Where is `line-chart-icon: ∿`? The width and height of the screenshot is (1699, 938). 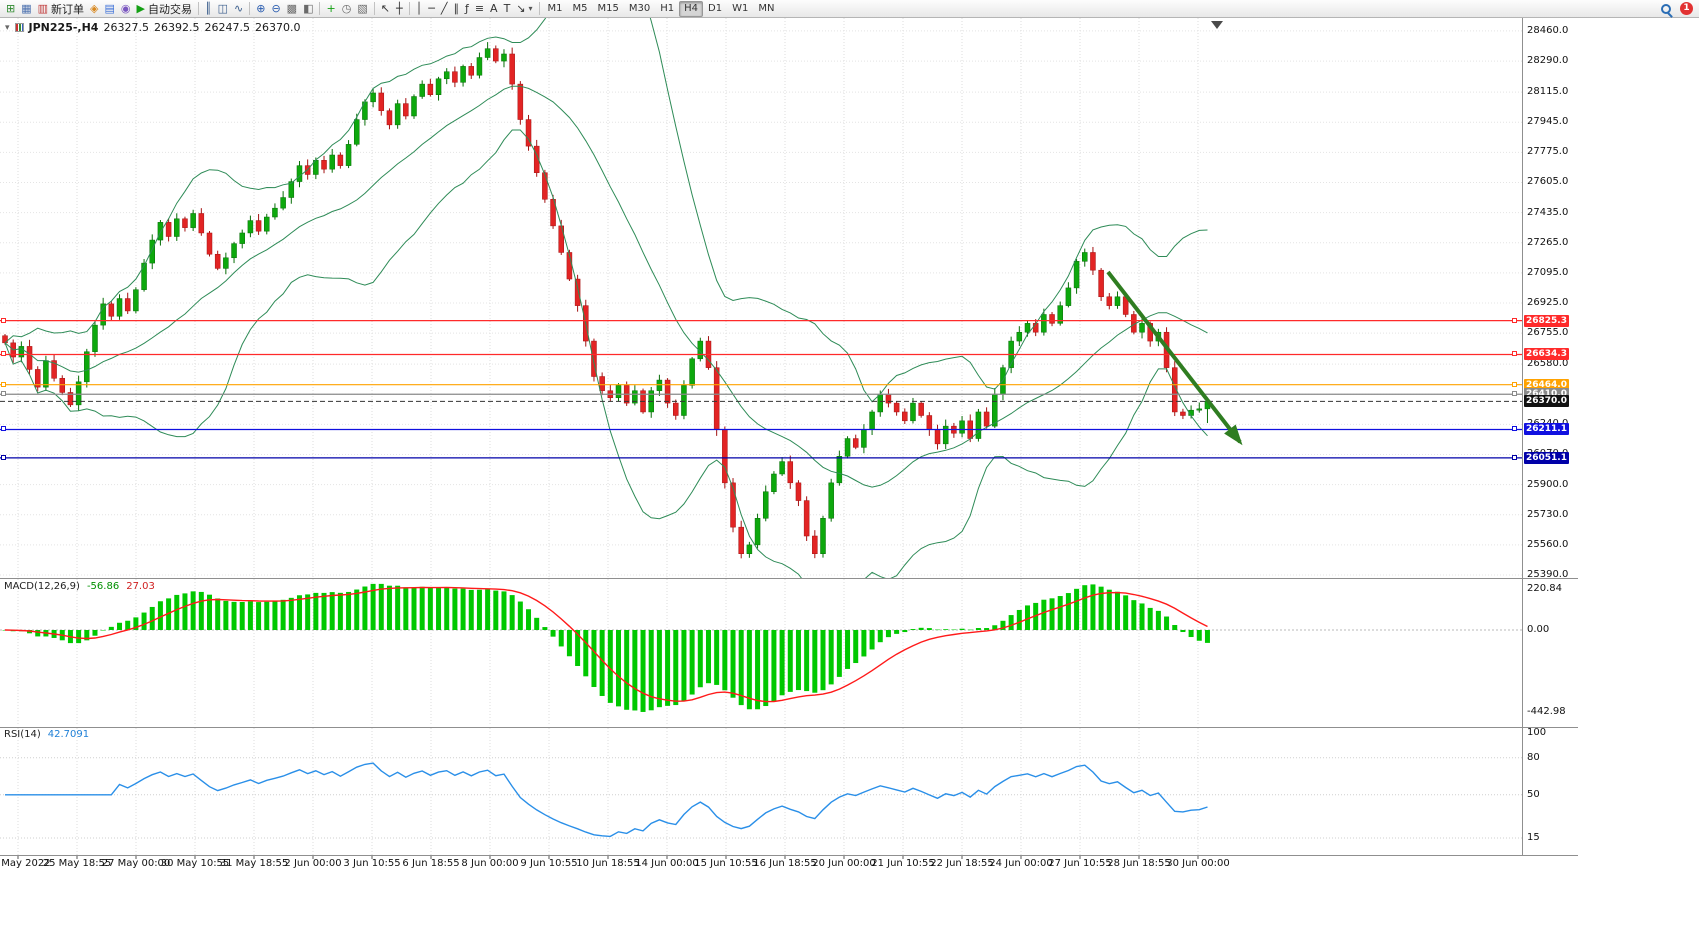 line-chart-icon: ∿ is located at coordinates (239, 8).